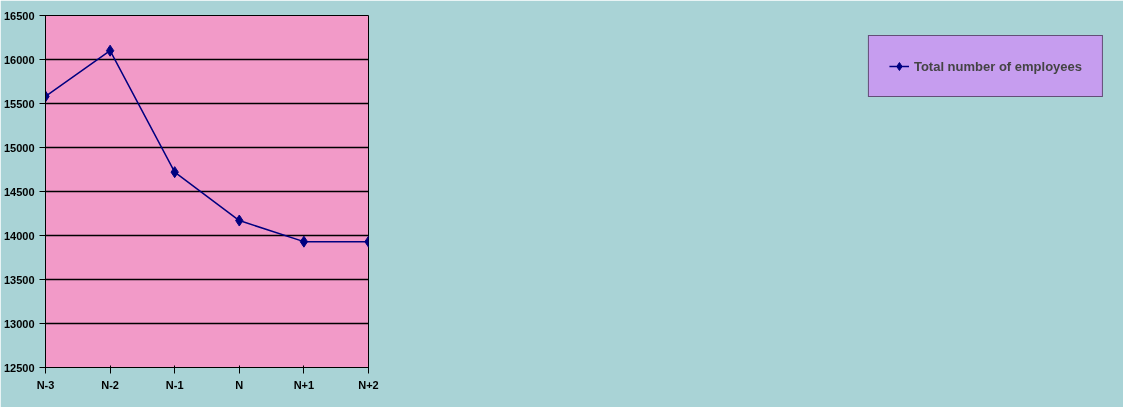 This screenshot has height=407, width=1123. Describe the element at coordinates (997, 66) in the screenshot. I see `legend-label: Total number of employees` at that location.